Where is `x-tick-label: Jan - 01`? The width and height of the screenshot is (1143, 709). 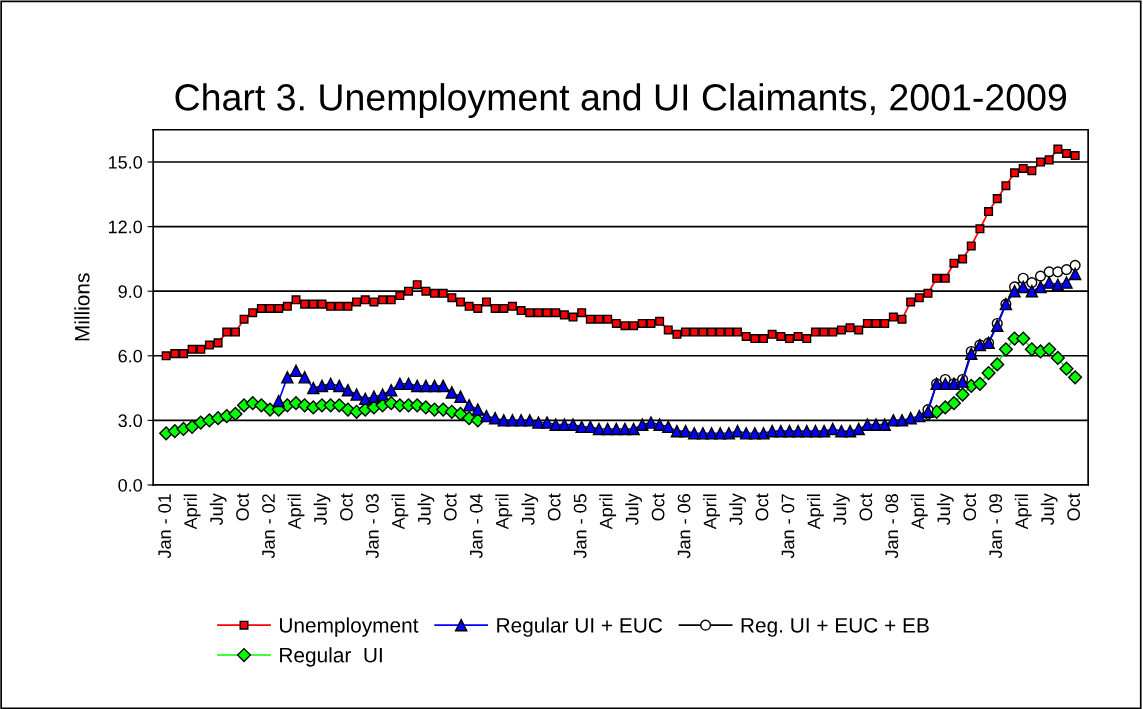 x-tick-label: Jan - 01 is located at coordinates (164, 526).